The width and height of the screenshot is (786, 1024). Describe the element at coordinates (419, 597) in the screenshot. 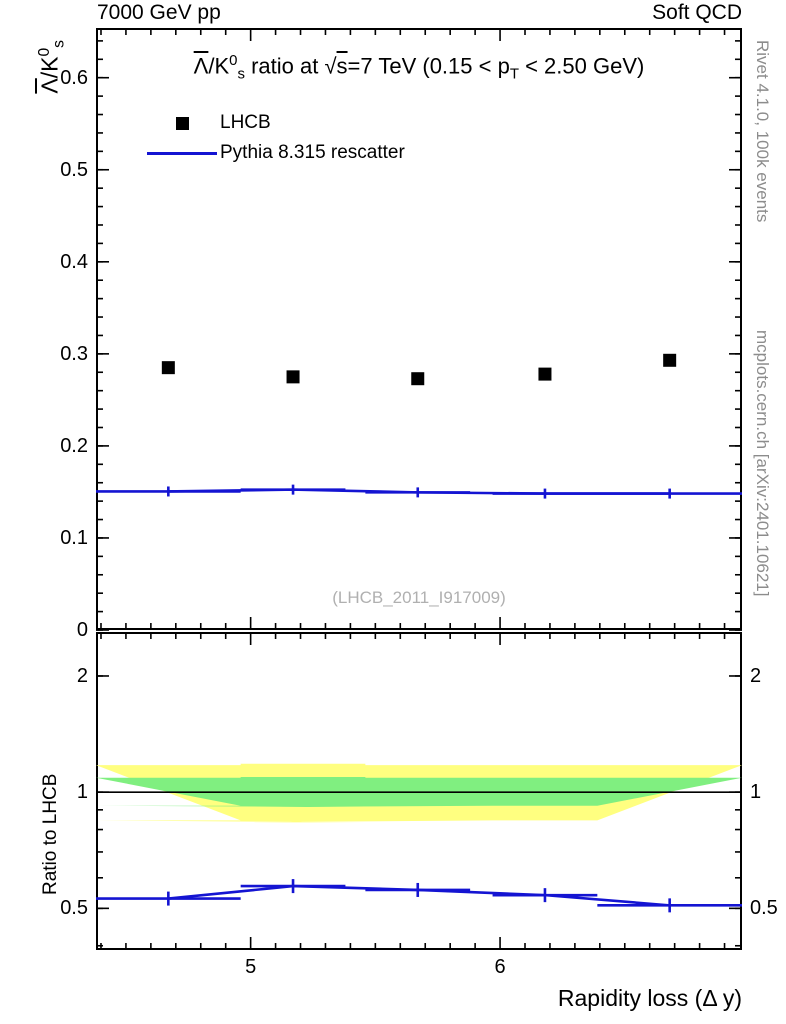

I see `analysis-watermark: (LHCB_2011_I917009)` at that location.